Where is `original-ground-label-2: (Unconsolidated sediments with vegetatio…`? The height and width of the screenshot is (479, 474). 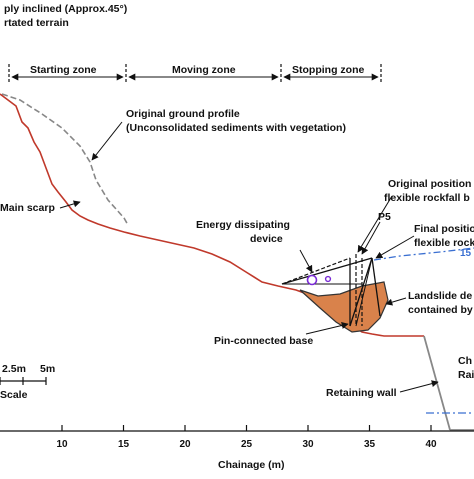 original-ground-label-2: (Unconsolidated sediments with vegetatio… is located at coordinates (236, 128).